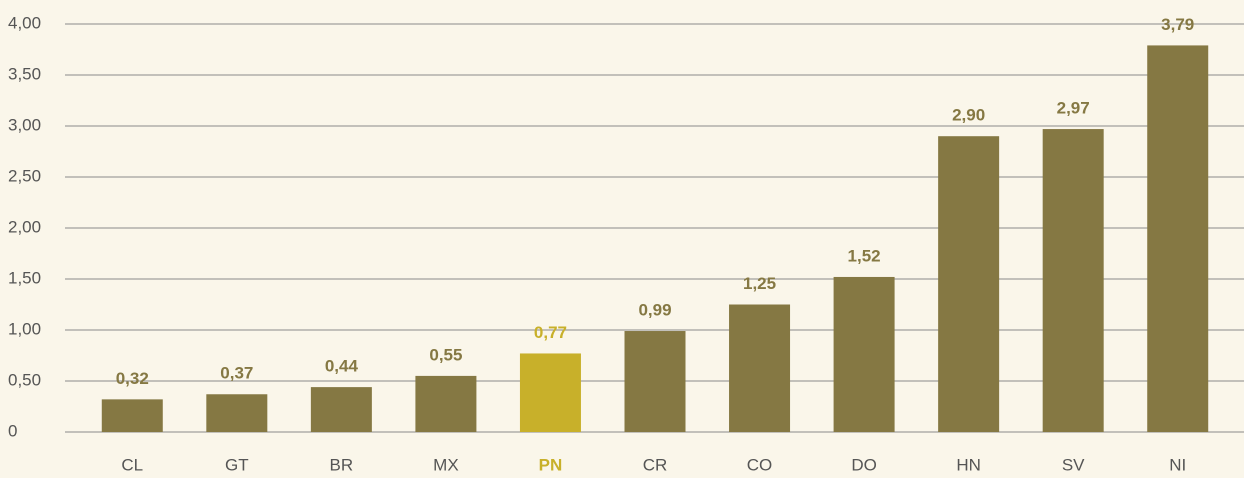 Image resolution: width=1244 pixels, height=478 pixels. What do you see at coordinates (655, 464) in the screenshot?
I see `x-tick-label: CR` at bounding box center [655, 464].